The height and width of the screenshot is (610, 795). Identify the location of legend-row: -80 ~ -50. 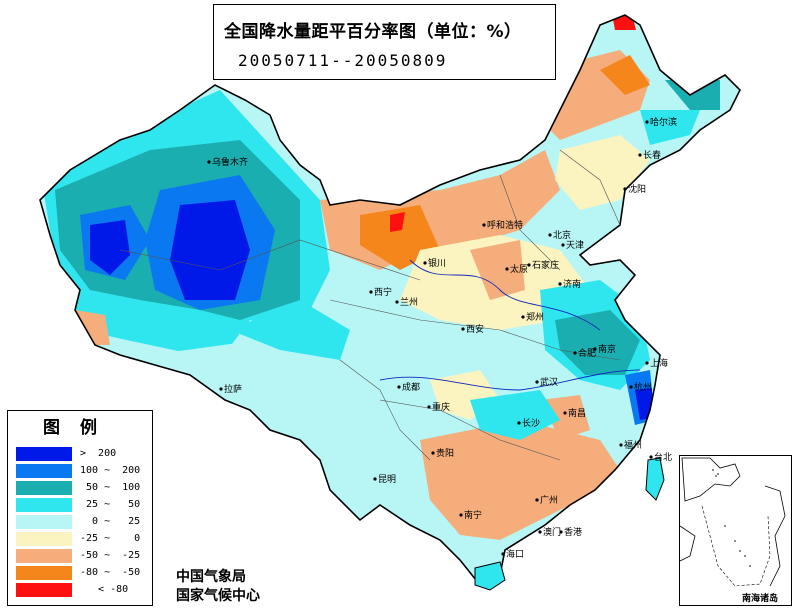
(84, 573).